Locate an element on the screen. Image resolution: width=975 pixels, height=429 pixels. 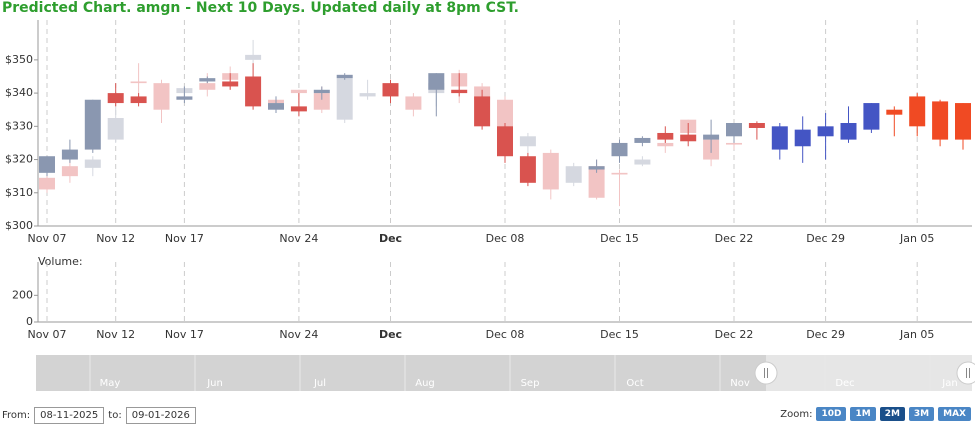
navigator-label: Dec is located at coordinates (844, 383).